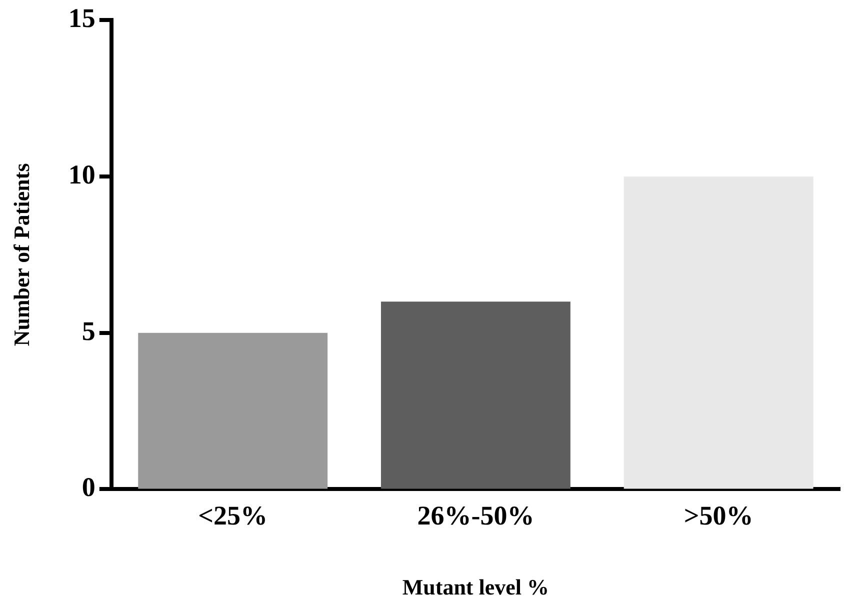 This screenshot has height=610, width=846. Describe the element at coordinates (476, 587) in the screenshot. I see `x-axis-title: Mutant level %` at that location.